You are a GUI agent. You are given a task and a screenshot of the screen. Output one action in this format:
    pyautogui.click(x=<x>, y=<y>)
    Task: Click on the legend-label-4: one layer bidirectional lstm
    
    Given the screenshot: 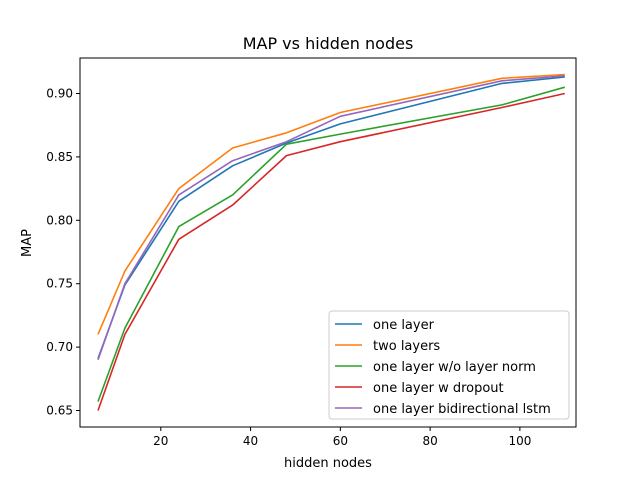 What is the action you would take?
    pyautogui.click(x=462, y=409)
    